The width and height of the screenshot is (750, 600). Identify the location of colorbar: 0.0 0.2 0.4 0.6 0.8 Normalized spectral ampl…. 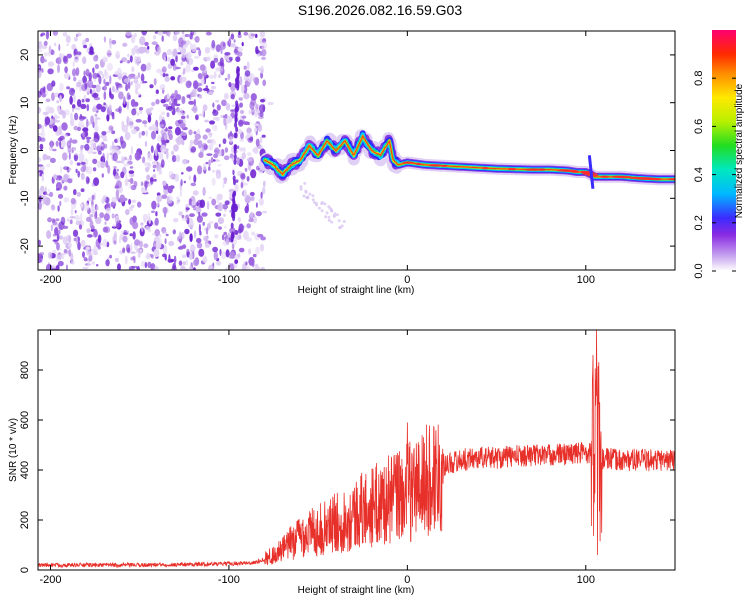
(719, 154).